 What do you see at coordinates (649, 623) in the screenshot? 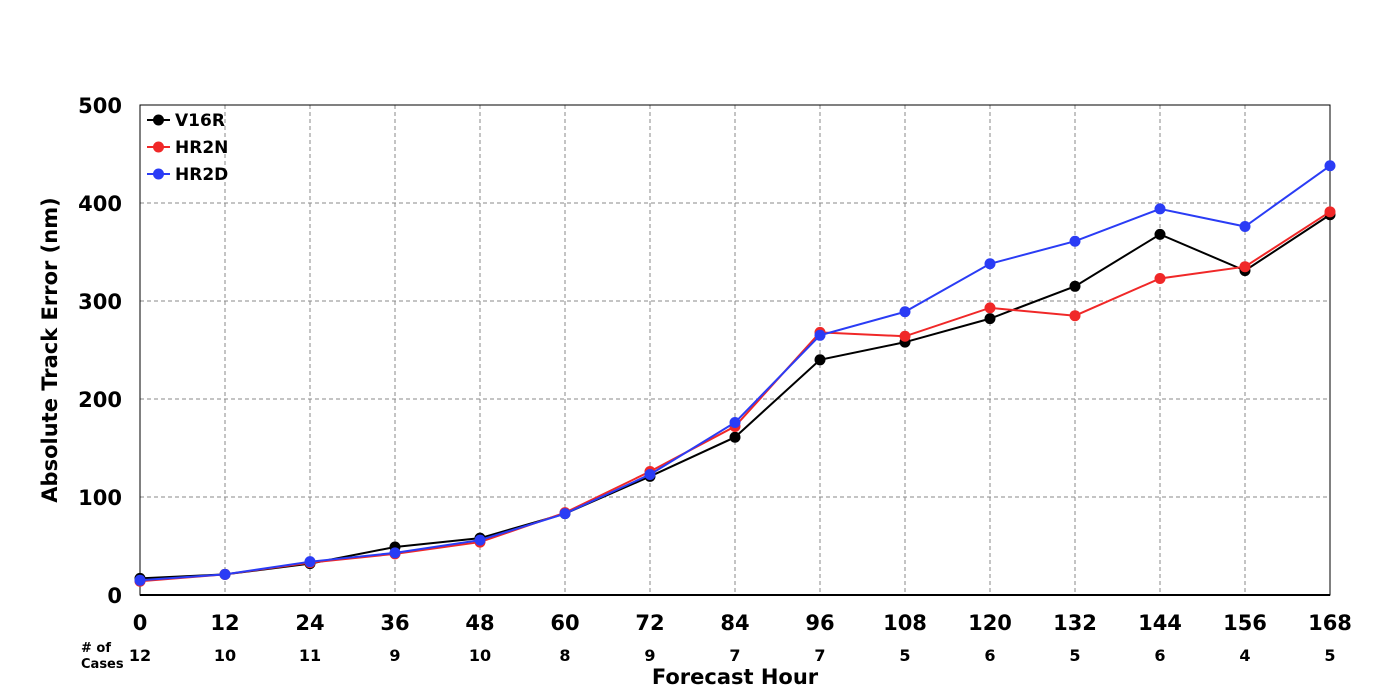
I see `x-tick-label: 72` at bounding box center [649, 623].